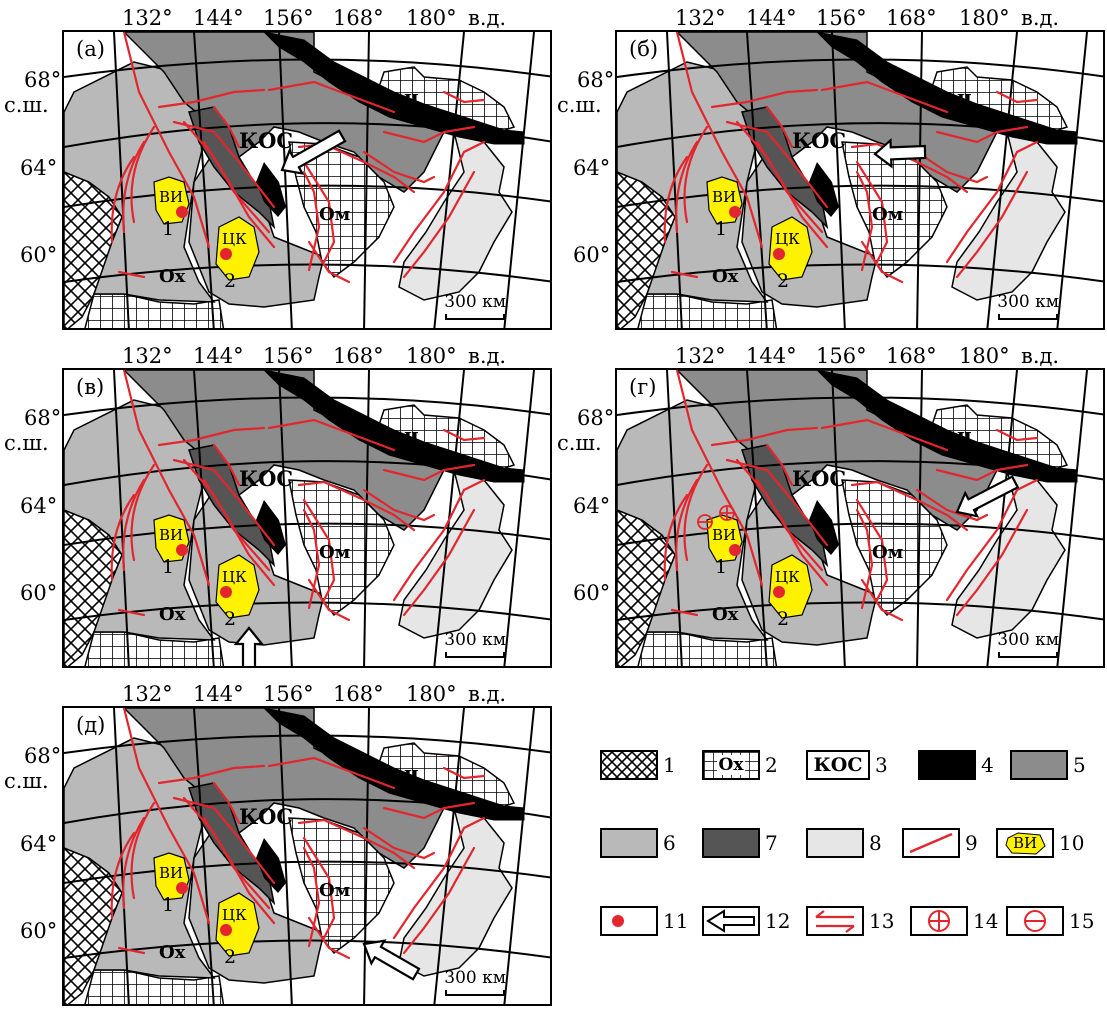 The image size is (1107, 1016). Describe the element at coordinates (900, 153) in the screenshot. I see `movement-arrow` at that location.